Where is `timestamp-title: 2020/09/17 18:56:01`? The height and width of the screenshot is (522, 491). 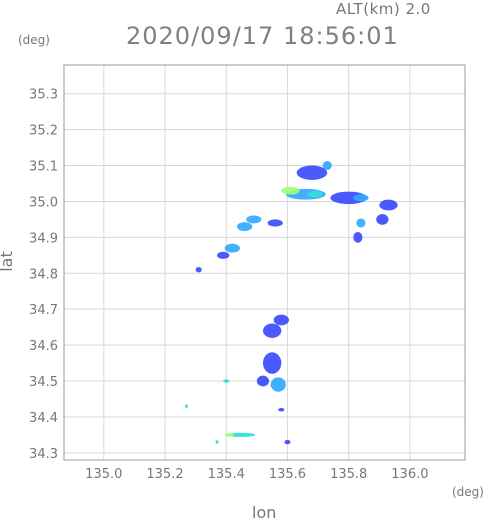 timestamp-title: 2020/09/17 18:56:01 is located at coordinates (262, 36).